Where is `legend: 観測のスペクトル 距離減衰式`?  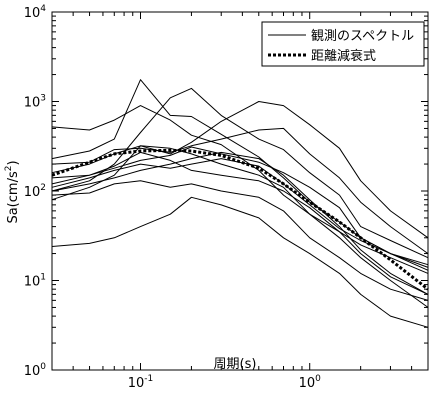
legend: 観測のスペクトル 距離減衰式 is located at coordinates (343, 44).